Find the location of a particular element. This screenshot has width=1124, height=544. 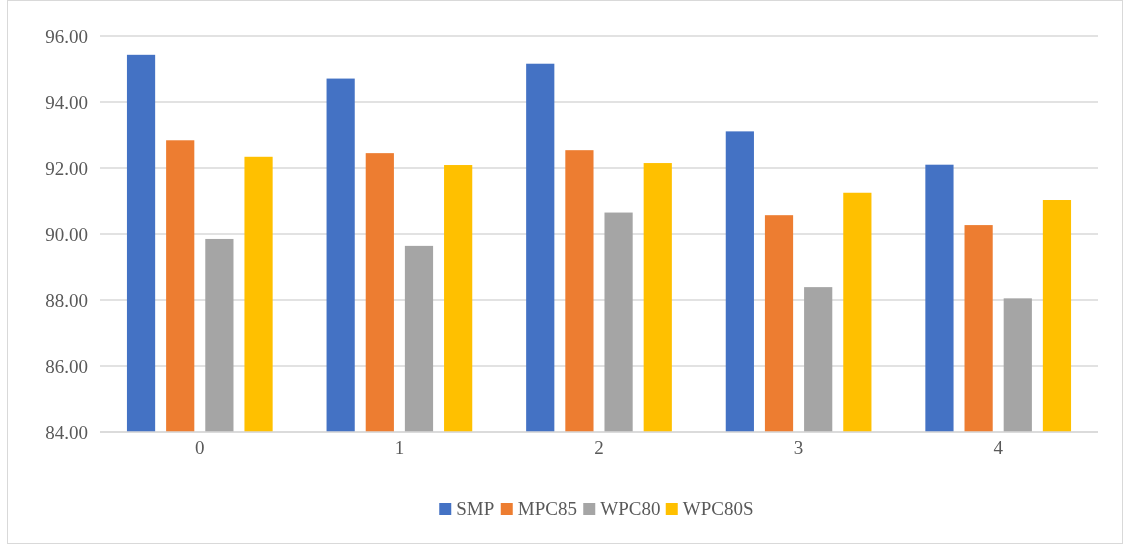

x-tick-label: 2 is located at coordinates (599, 447).